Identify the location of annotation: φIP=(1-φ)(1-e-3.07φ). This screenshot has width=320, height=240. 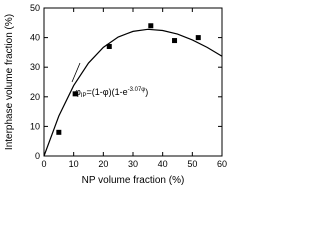
(111, 93).